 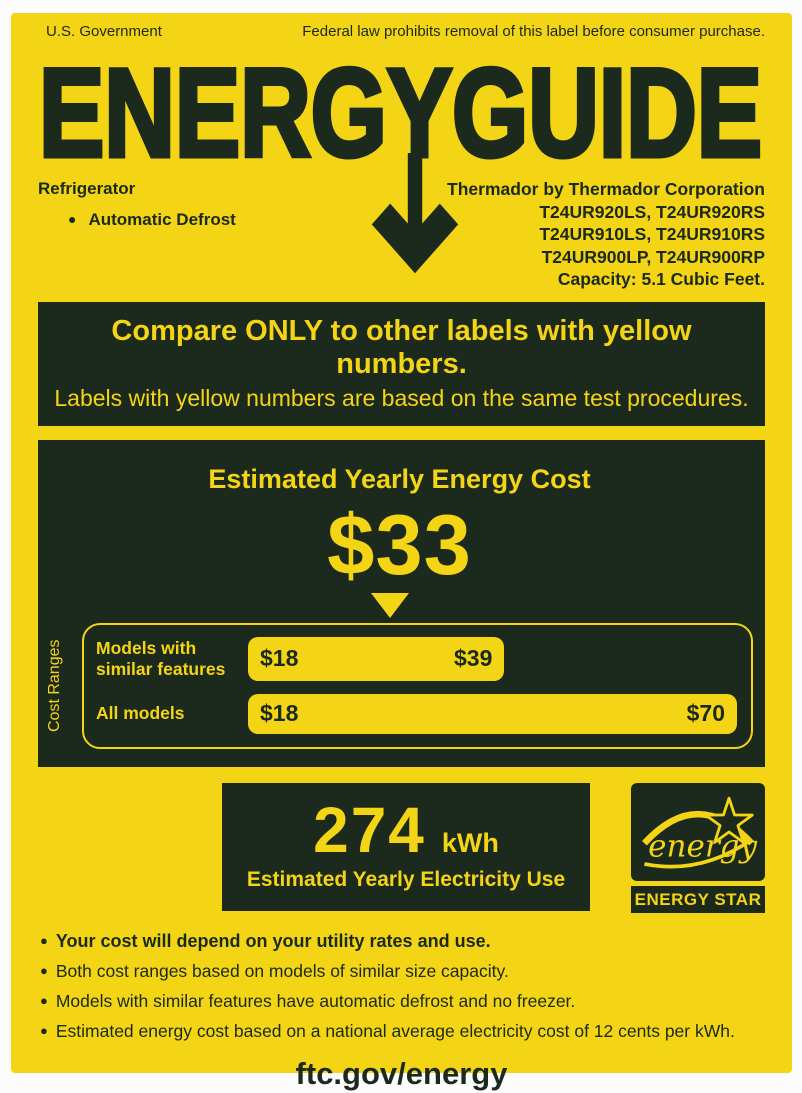 I want to click on cost-ranges-axis-label: Cost Ranges, so click(x=54, y=685).